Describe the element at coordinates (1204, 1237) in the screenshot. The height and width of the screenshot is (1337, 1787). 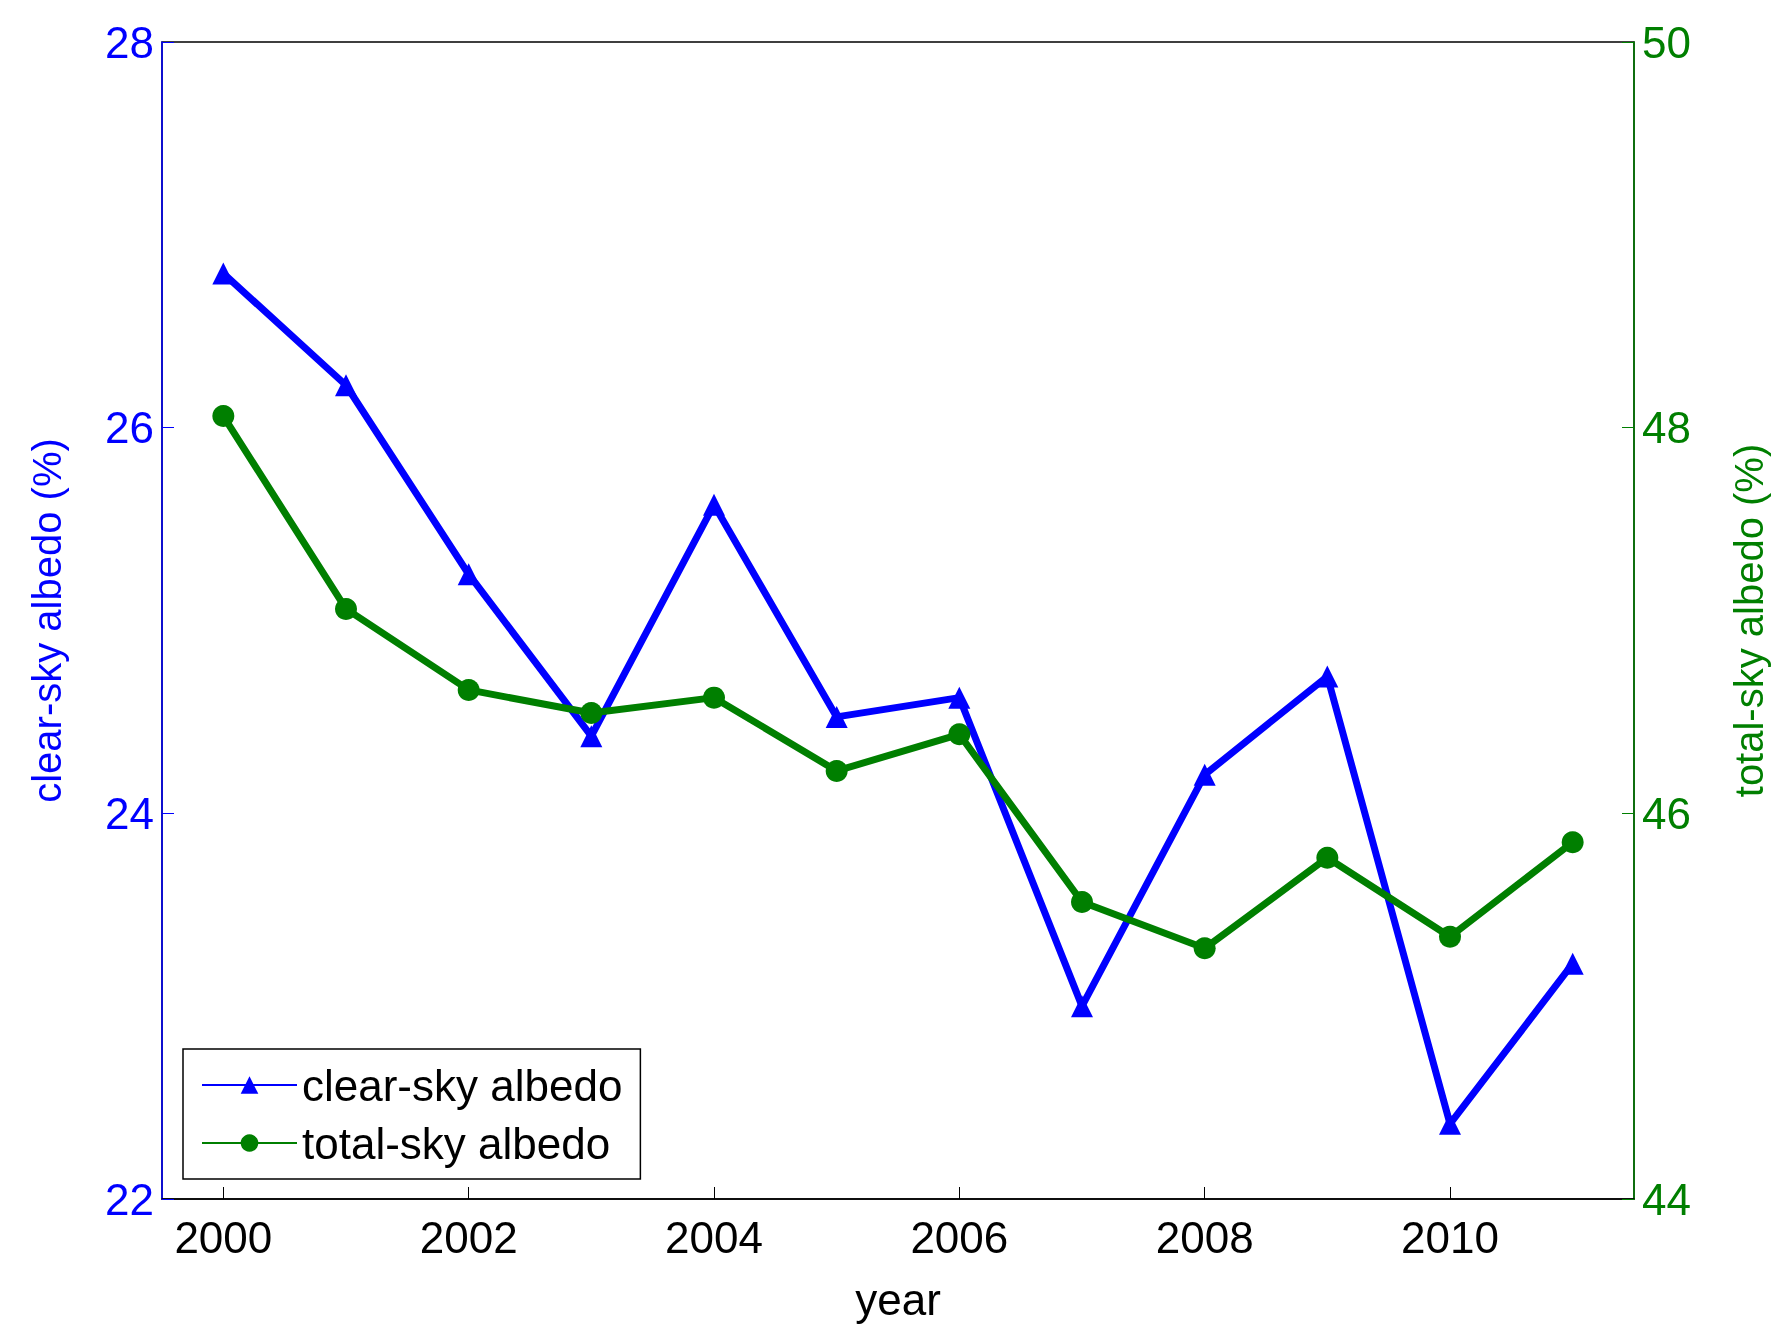
I see `x-tick-label: 2008` at that location.